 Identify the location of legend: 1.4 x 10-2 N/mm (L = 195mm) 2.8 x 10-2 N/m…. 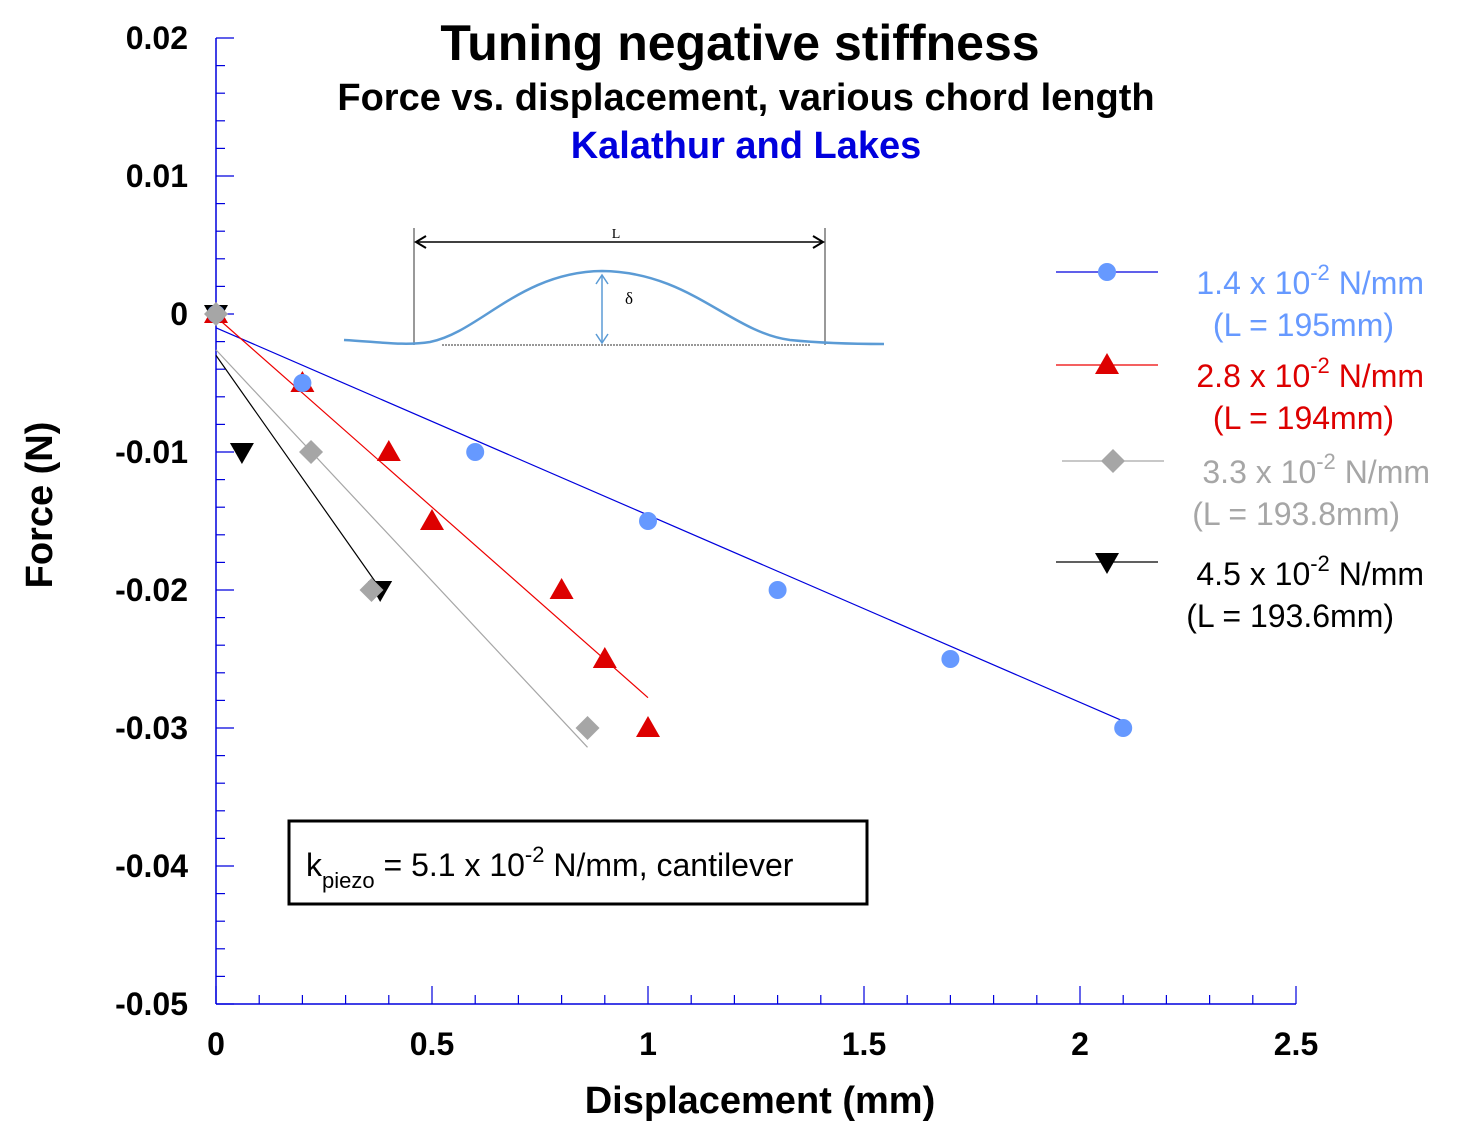
(1243, 447).